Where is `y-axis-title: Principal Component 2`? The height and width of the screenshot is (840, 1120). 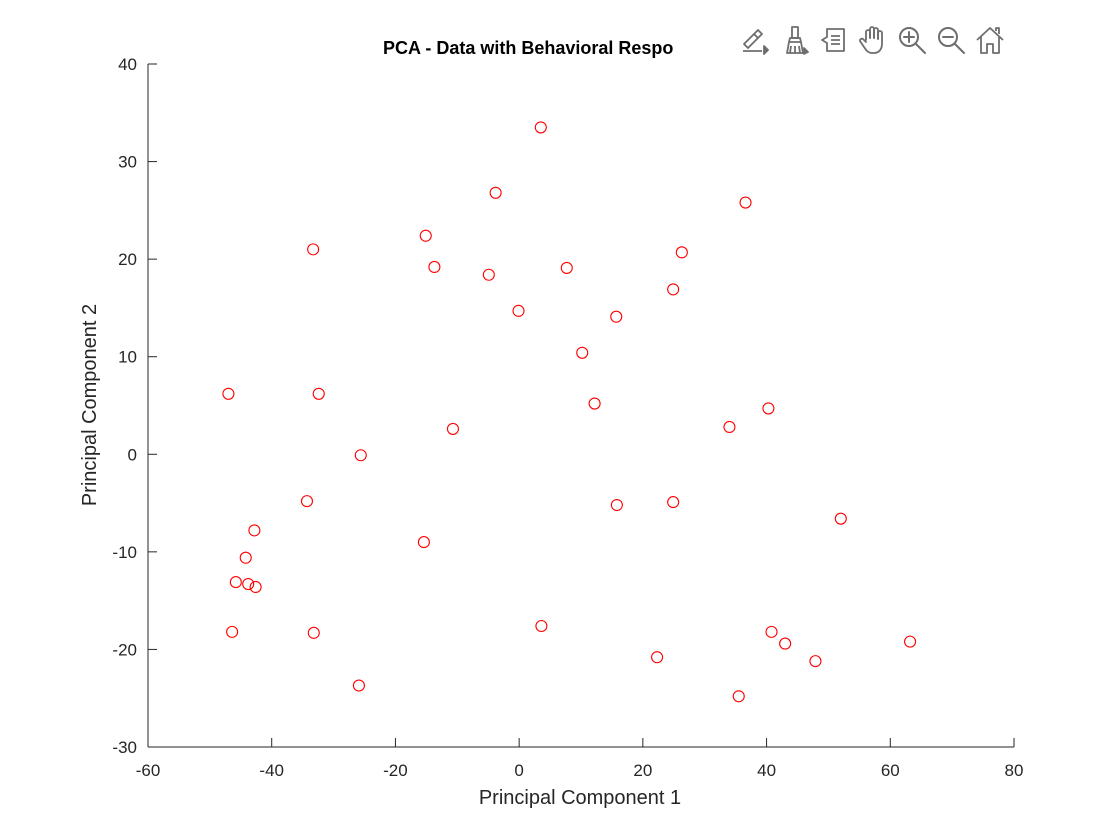
y-axis-title: Principal Component 2 is located at coordinates (90, 405).